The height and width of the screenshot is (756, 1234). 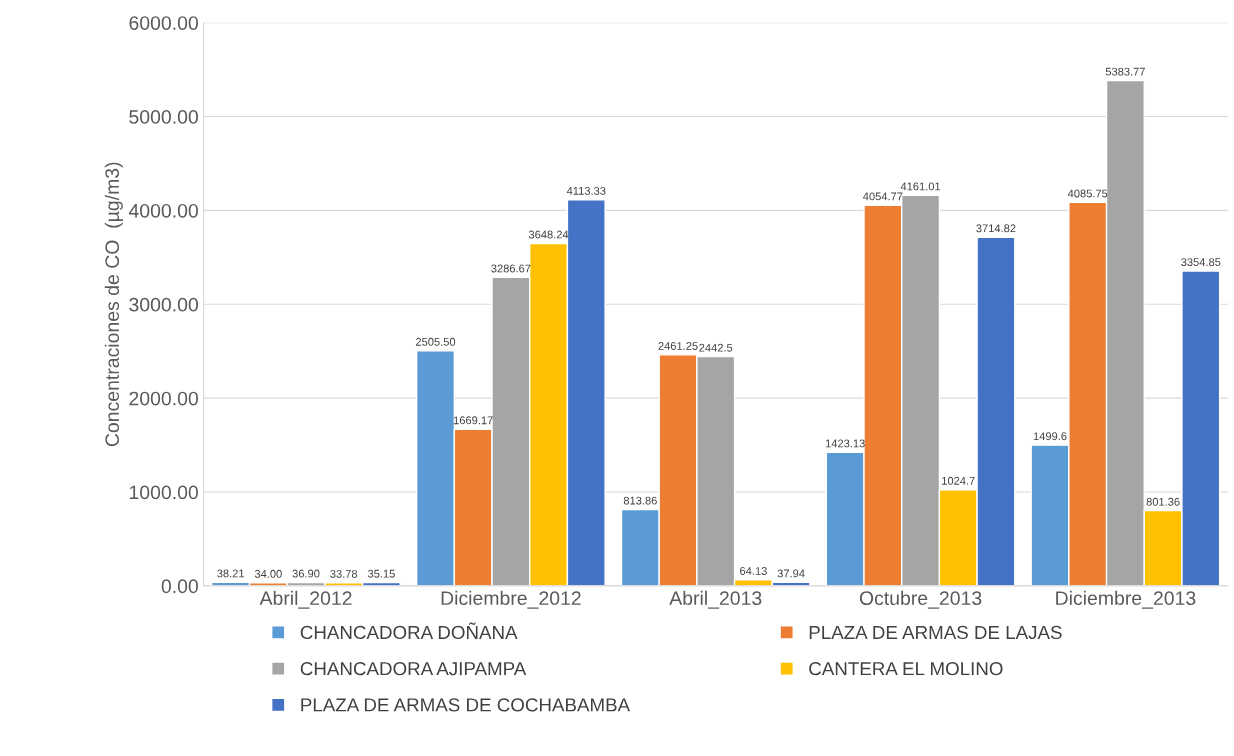 I want to click on data-label: 1024.7, so click(x=958, y=480).